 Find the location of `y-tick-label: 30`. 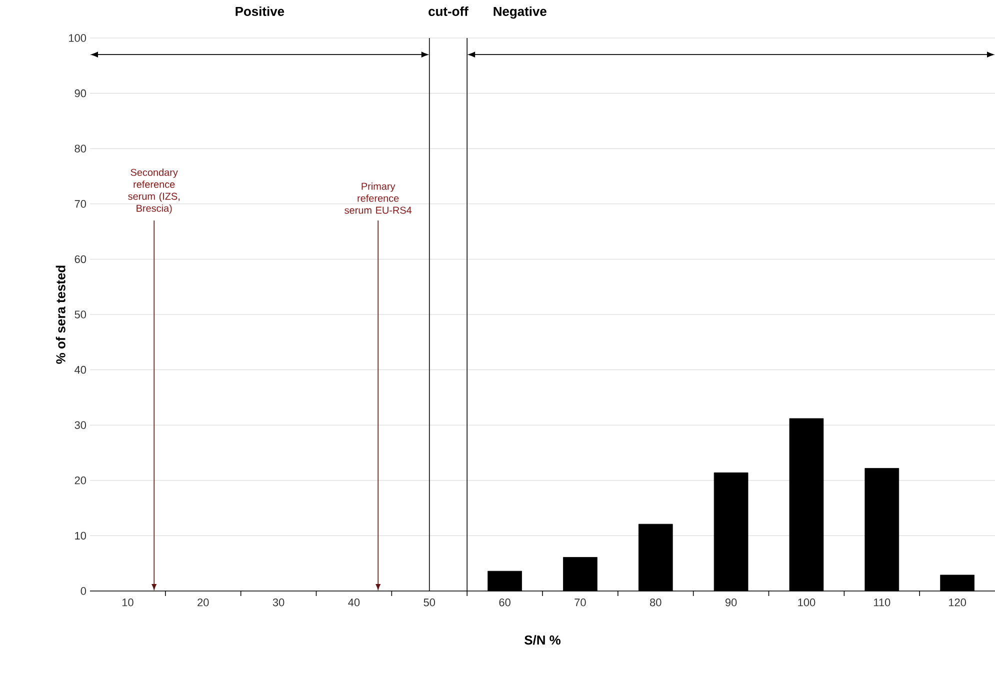

y-tick-label: 30 is located at coordinates (80, 425).